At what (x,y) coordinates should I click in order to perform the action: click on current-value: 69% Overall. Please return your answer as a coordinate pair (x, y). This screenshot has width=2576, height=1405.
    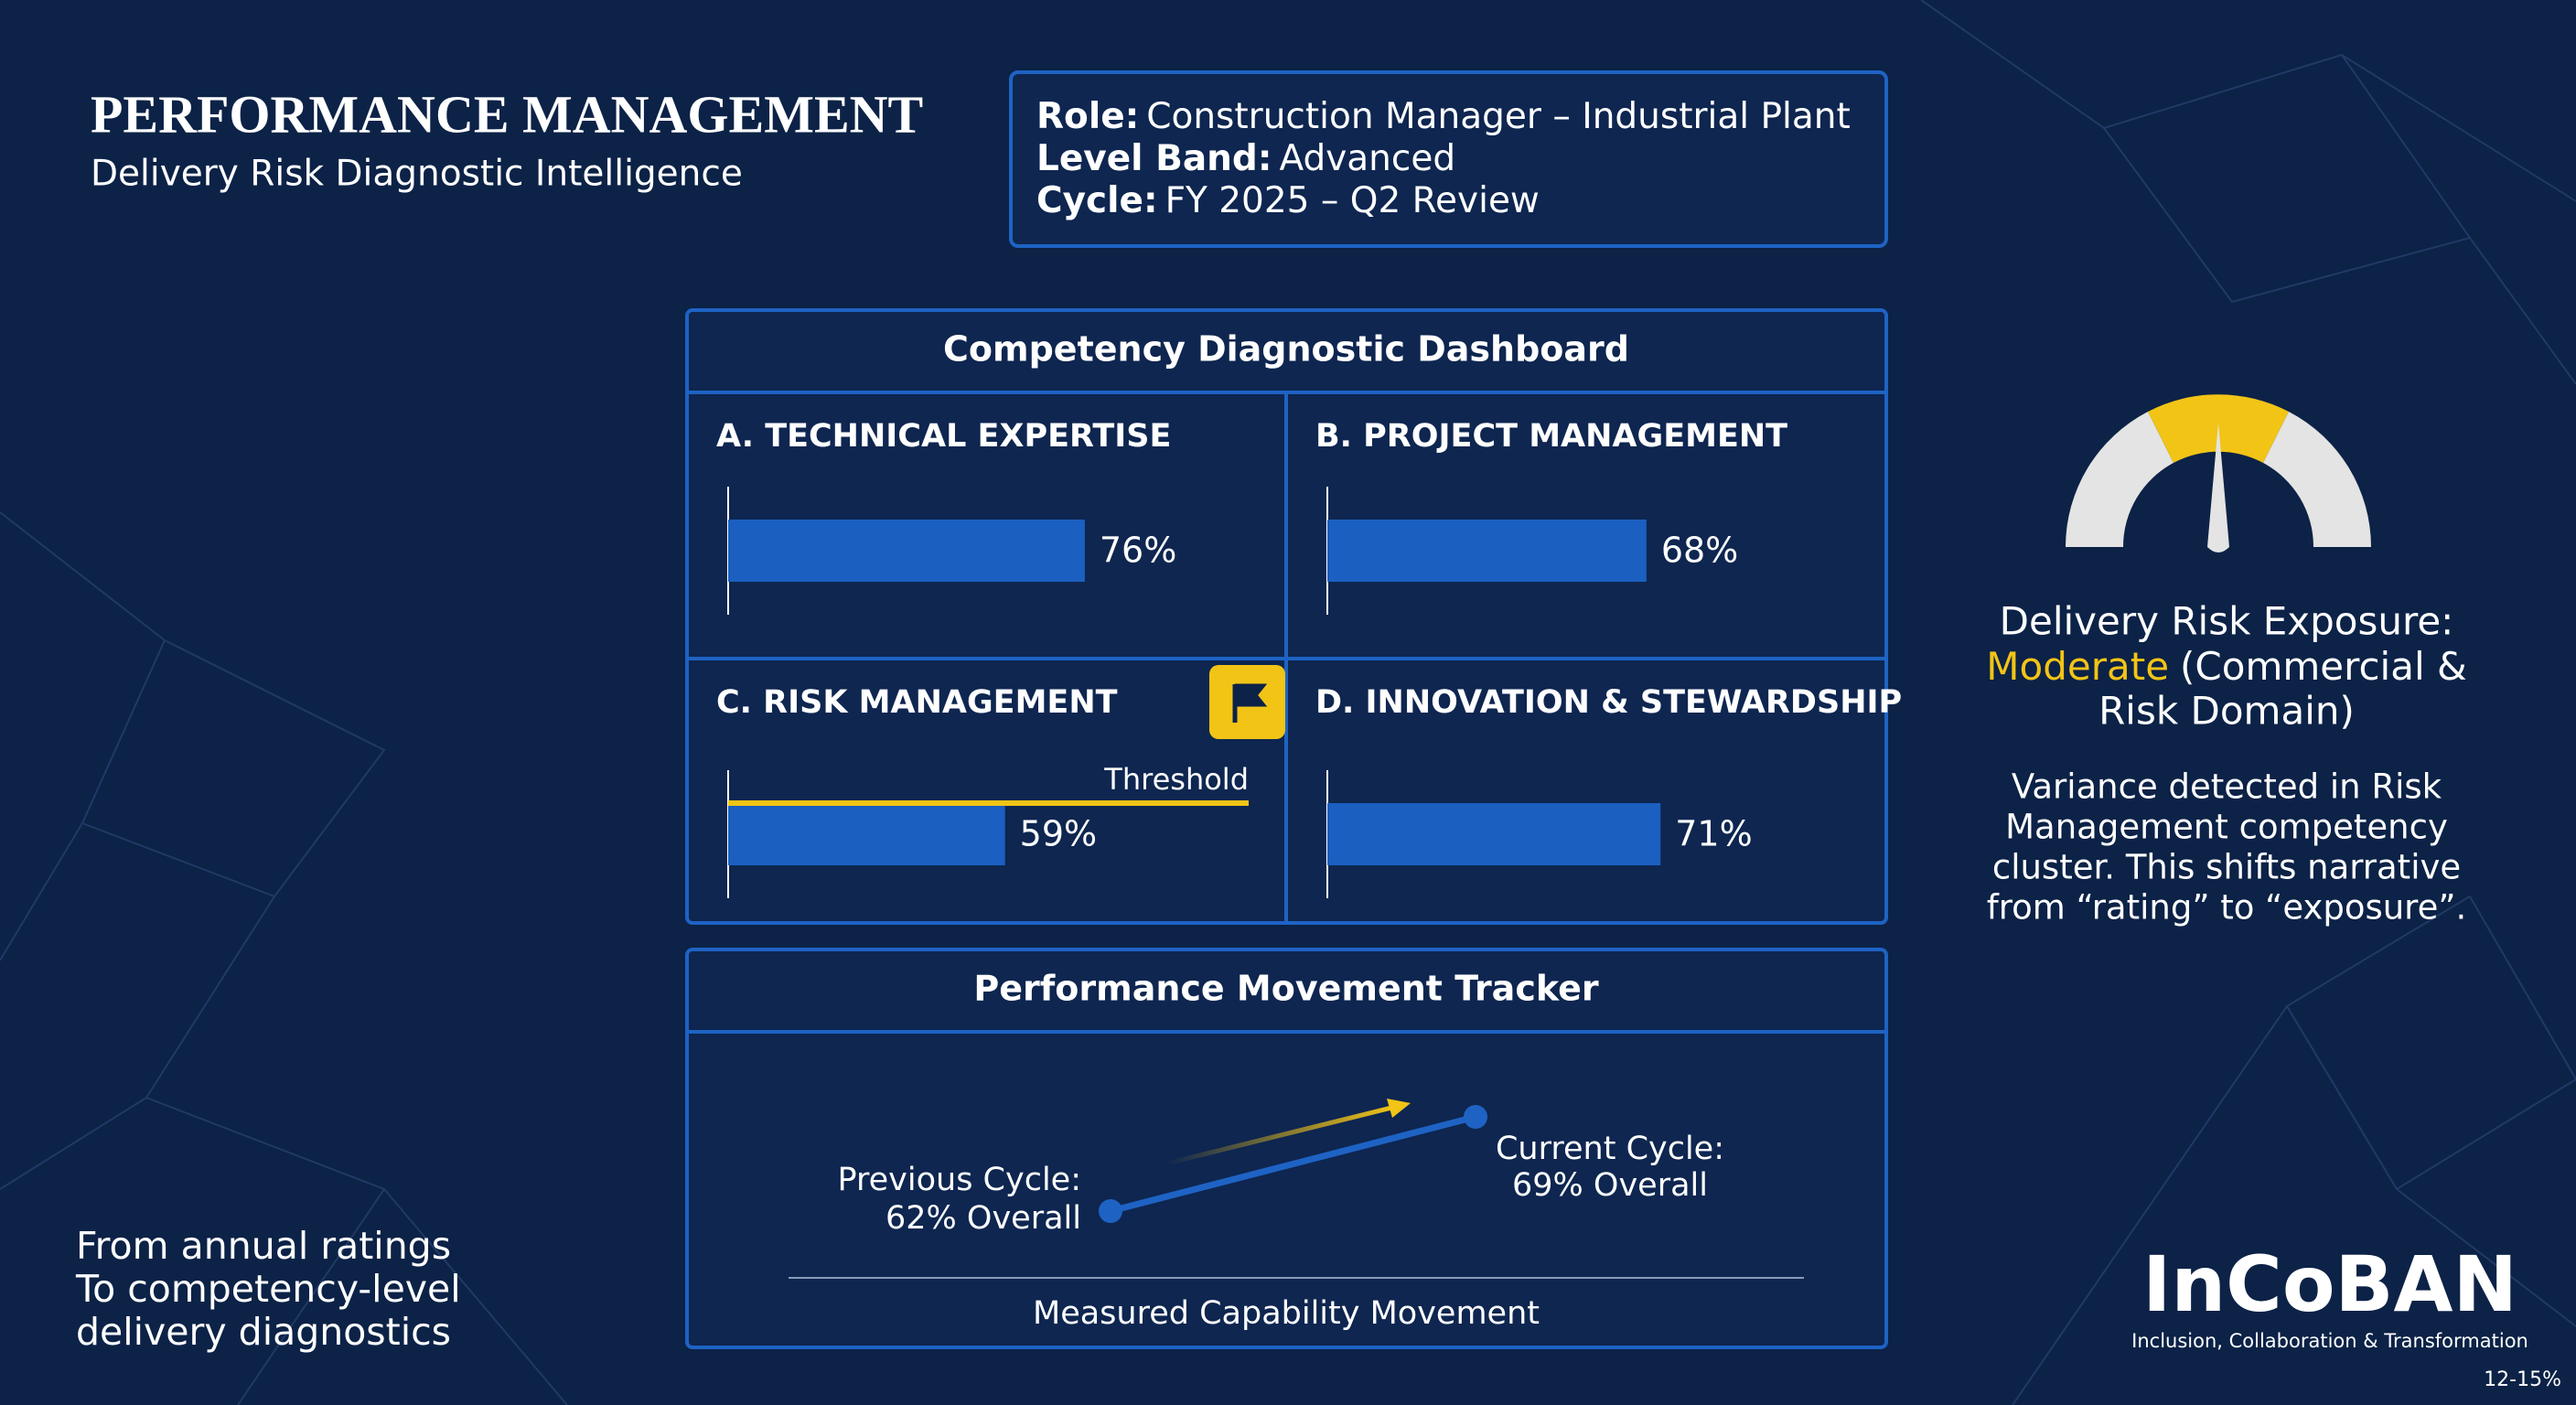
    Looking at the image, I should click on (1610, 1185).